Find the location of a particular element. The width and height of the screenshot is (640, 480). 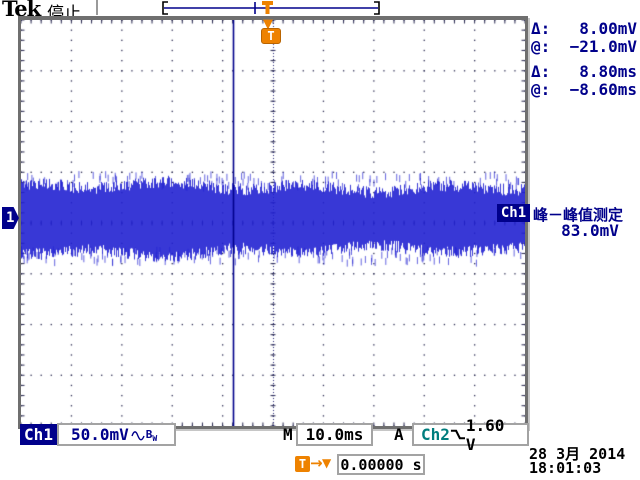

measurement-channel-badge: Ch1 is located at coordinates (513, 213).